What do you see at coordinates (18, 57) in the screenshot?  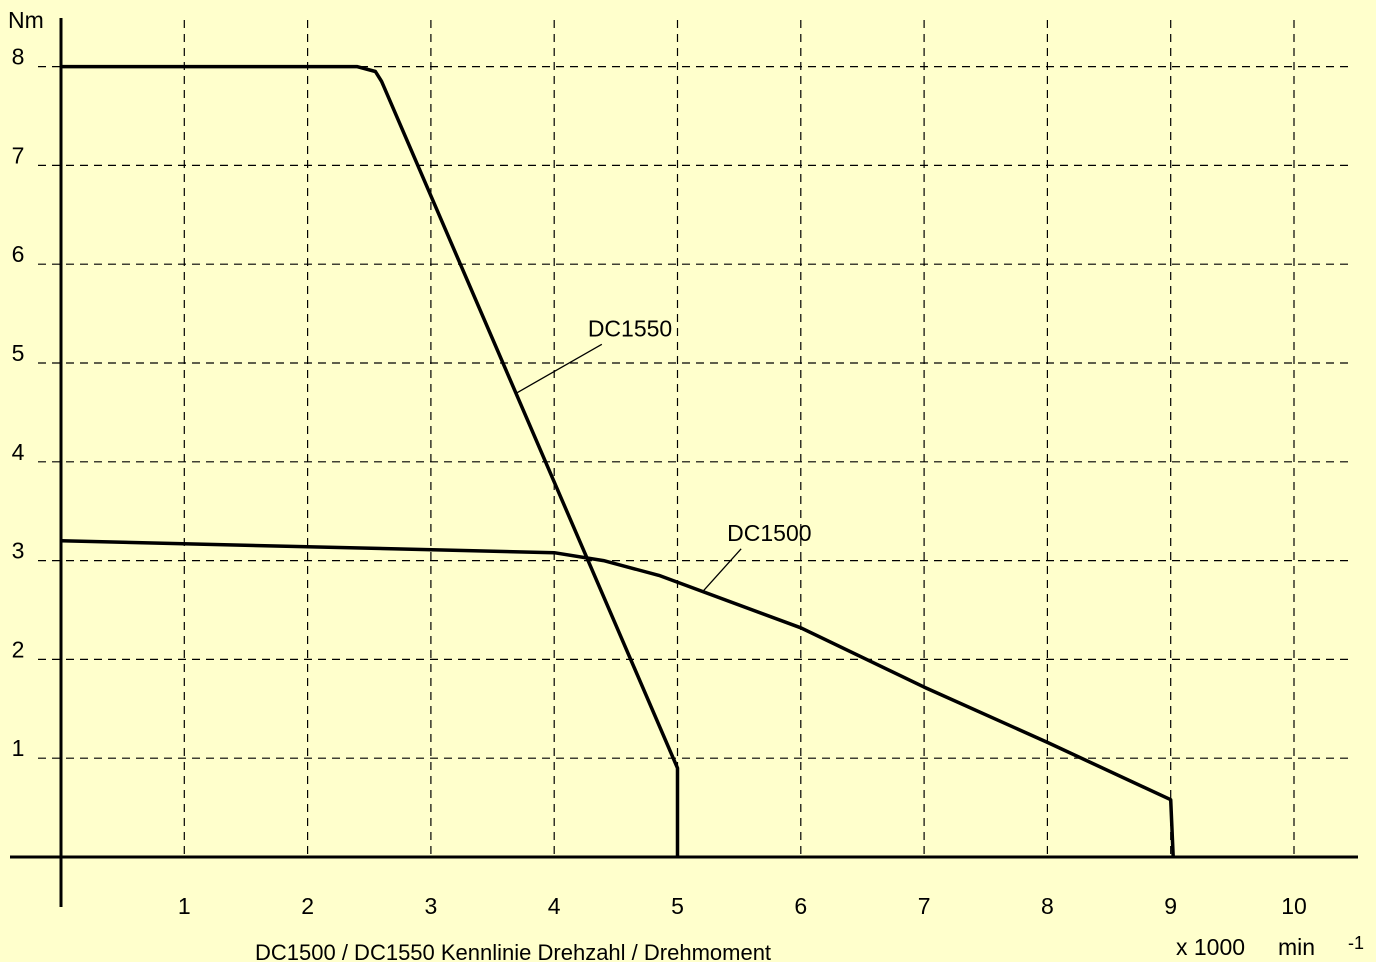 I see `y-tick-label-8: 8` at bounding box center [18, 57].